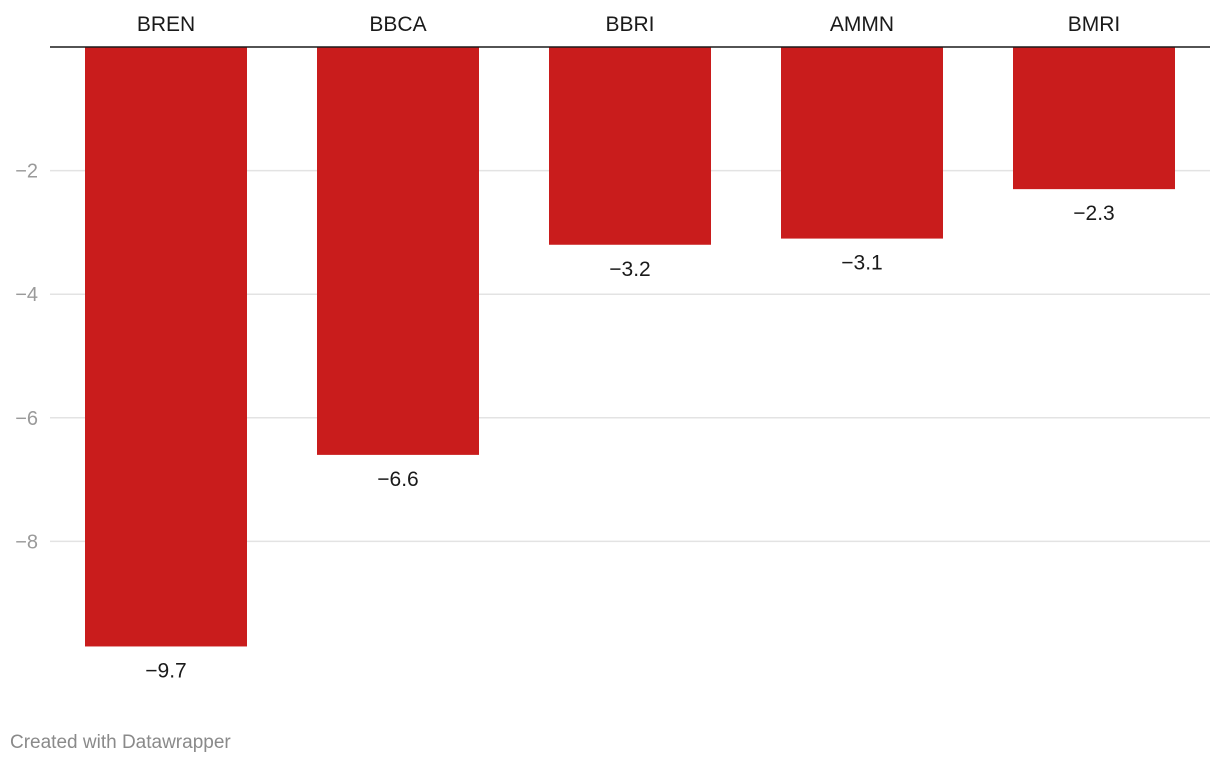 The height and width of the screenshot is (768, 1220). Describe the element at coordinates (26, 295) in the screenshot. I see `y-tick-label: −4` at that location.